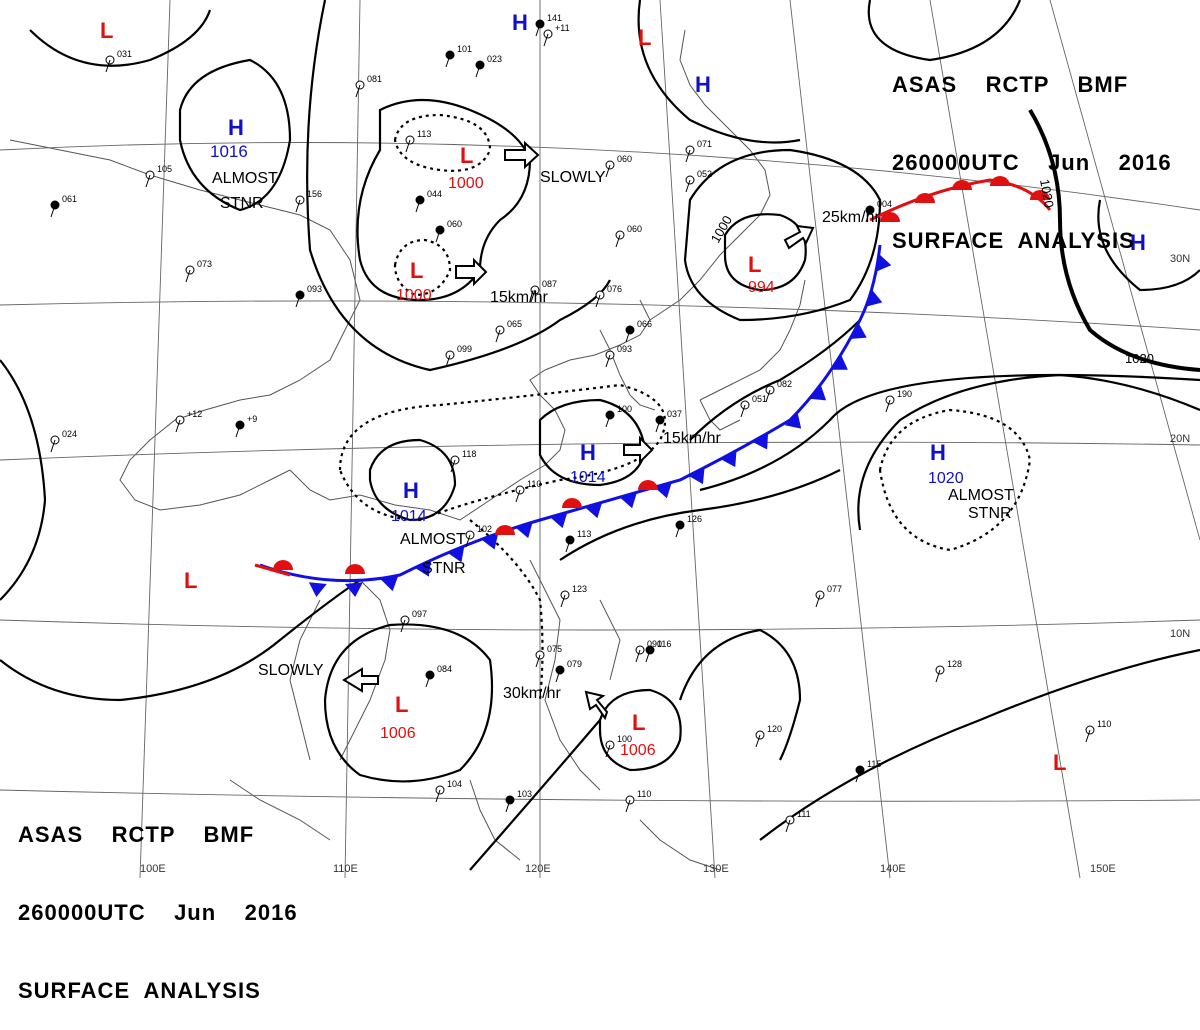 Image resolution: width=1200 pixels, height=1030 pixels. I want to click on lon-label-120e: 120E, so click(538, 869).